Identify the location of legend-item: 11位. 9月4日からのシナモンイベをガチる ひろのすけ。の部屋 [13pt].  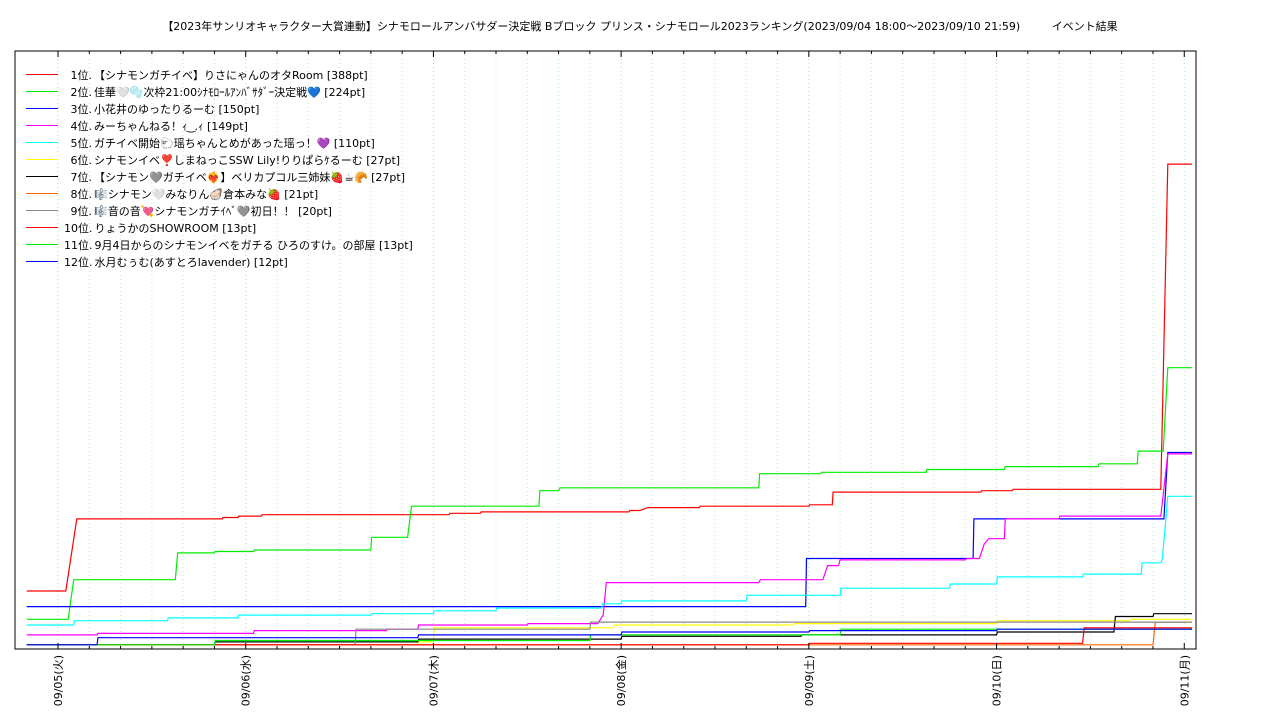
(219, 244).